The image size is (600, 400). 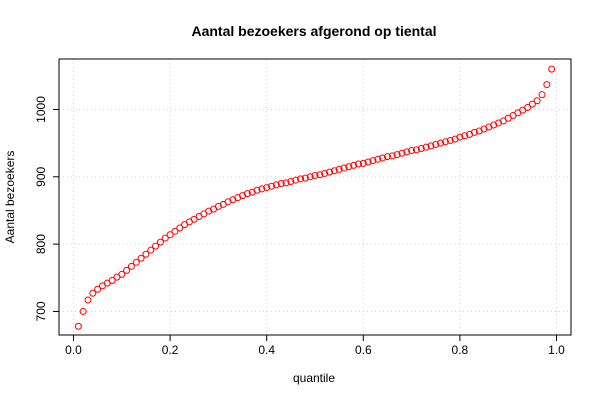 I want to click on x-tick-label: 0.2, so click(x=170, y=350).